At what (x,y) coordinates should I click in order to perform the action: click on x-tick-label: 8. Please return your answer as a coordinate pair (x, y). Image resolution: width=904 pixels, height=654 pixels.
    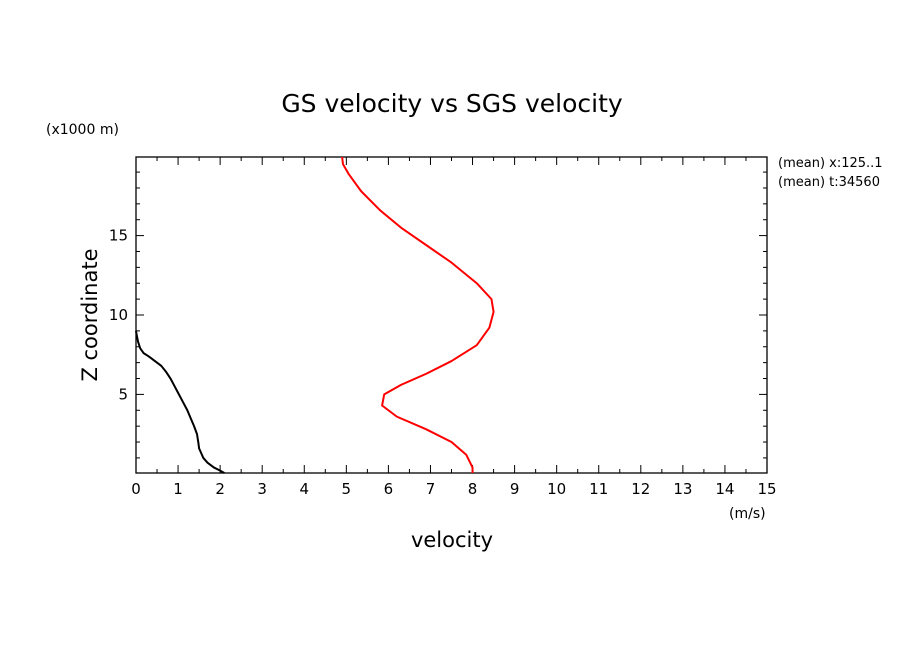
    Looking at the image, I should click on (473, 489).